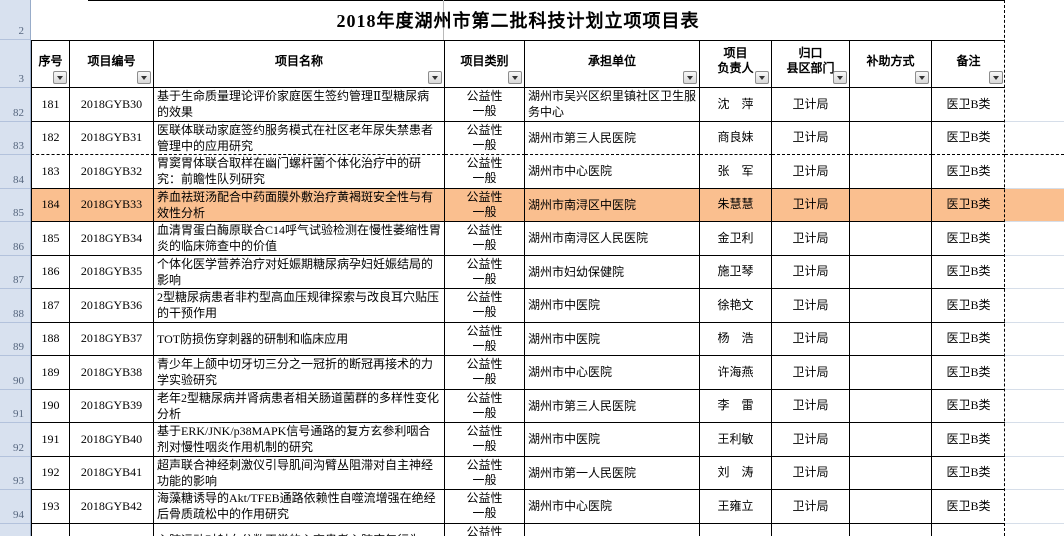 The width and height of the screenshot is (1064, 536). I want to click on cell-code: 2018GYB32, so click(112, 172).